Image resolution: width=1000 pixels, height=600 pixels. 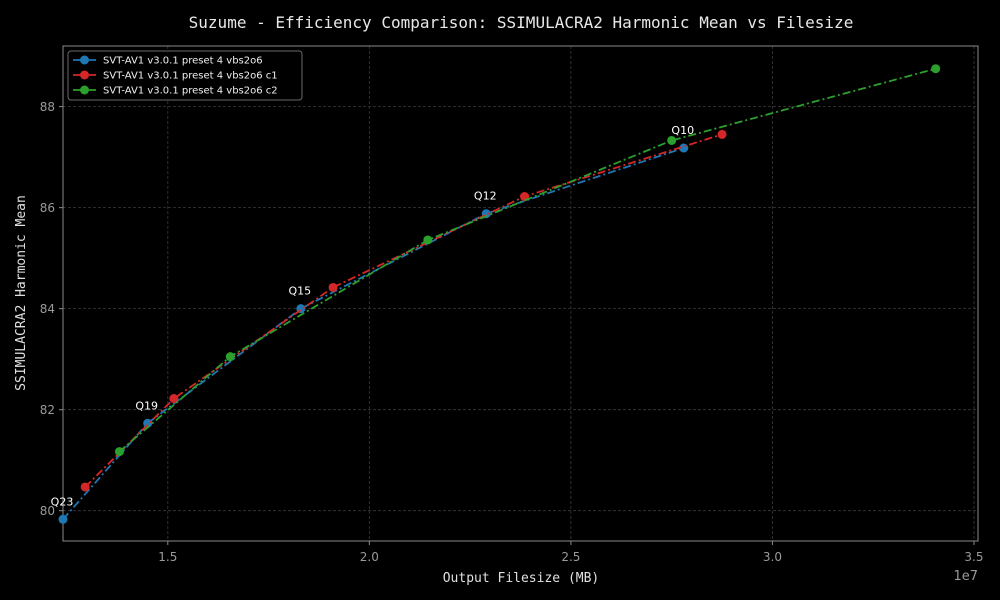 I want to click on x-tick-label: 3.5, so click(x=973, y=557).